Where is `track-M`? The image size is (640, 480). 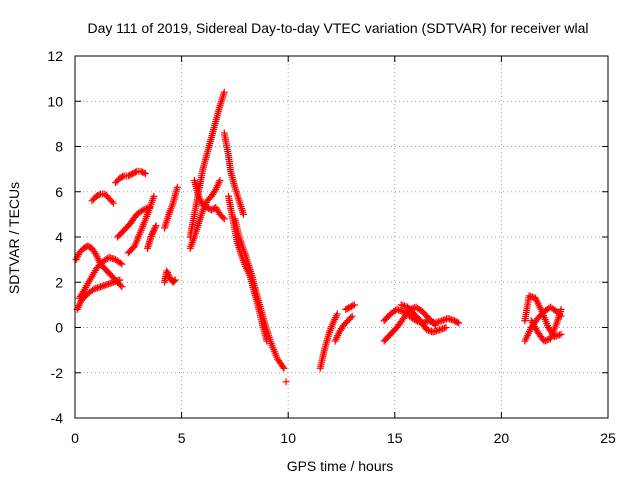
track-M is located at coordinates (209, 199).